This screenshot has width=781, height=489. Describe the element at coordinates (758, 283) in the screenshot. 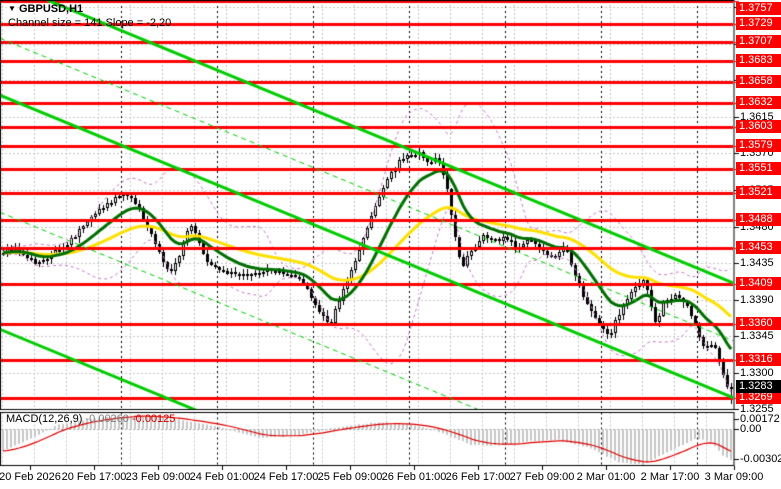

I see `price-level-badge: 1.3409` at that location.